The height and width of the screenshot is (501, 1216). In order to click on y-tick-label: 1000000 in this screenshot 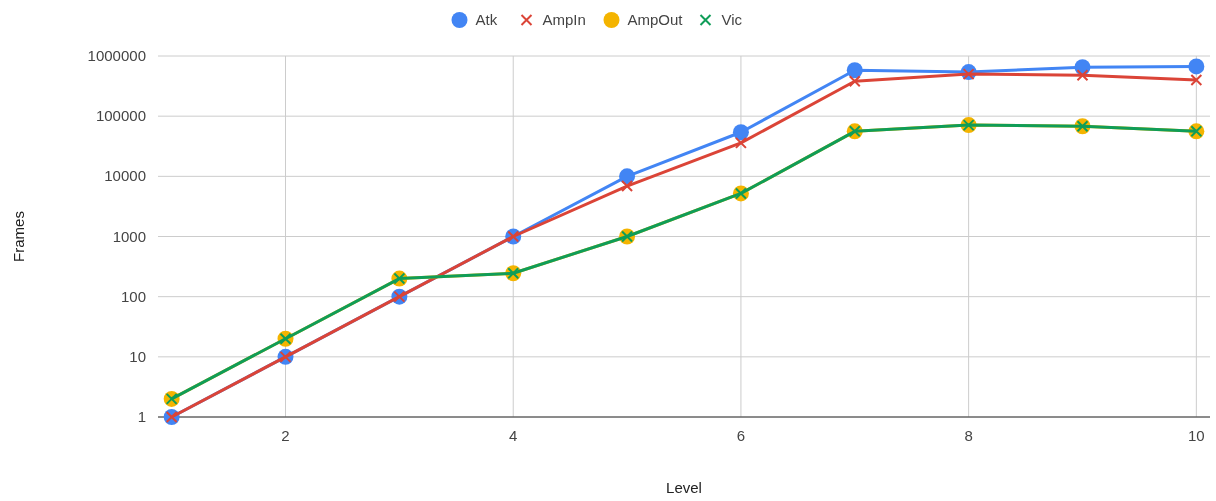, I will do `click(116, 55)`.